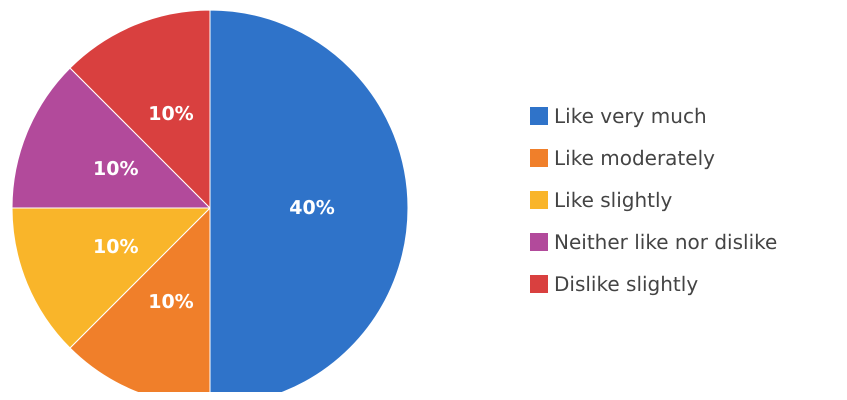  Describe the element at coordinates (635, 158) in the screenshot. I see `legend-label: Like moderately` at that location.